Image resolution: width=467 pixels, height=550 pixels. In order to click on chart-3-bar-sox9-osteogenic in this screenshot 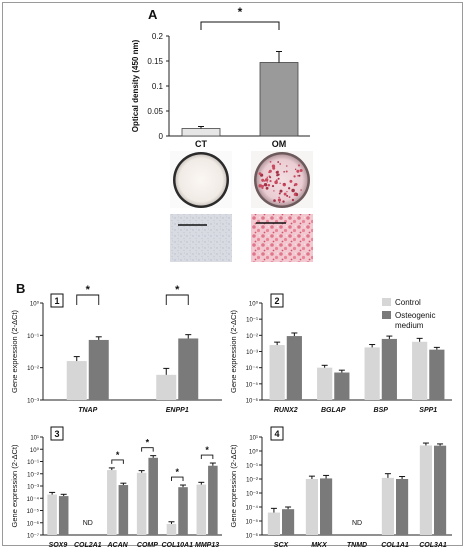, I will do `click(63, 515)`.